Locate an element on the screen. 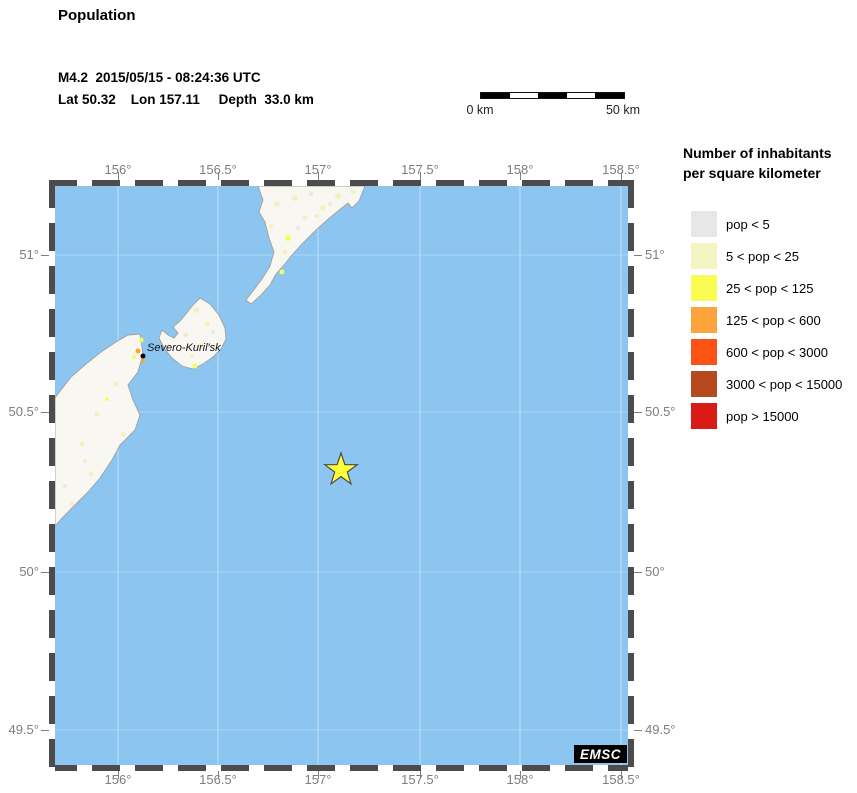 The image size is (857, 793). lon-label-top: 157.5° is located at coordinates (420, 169).